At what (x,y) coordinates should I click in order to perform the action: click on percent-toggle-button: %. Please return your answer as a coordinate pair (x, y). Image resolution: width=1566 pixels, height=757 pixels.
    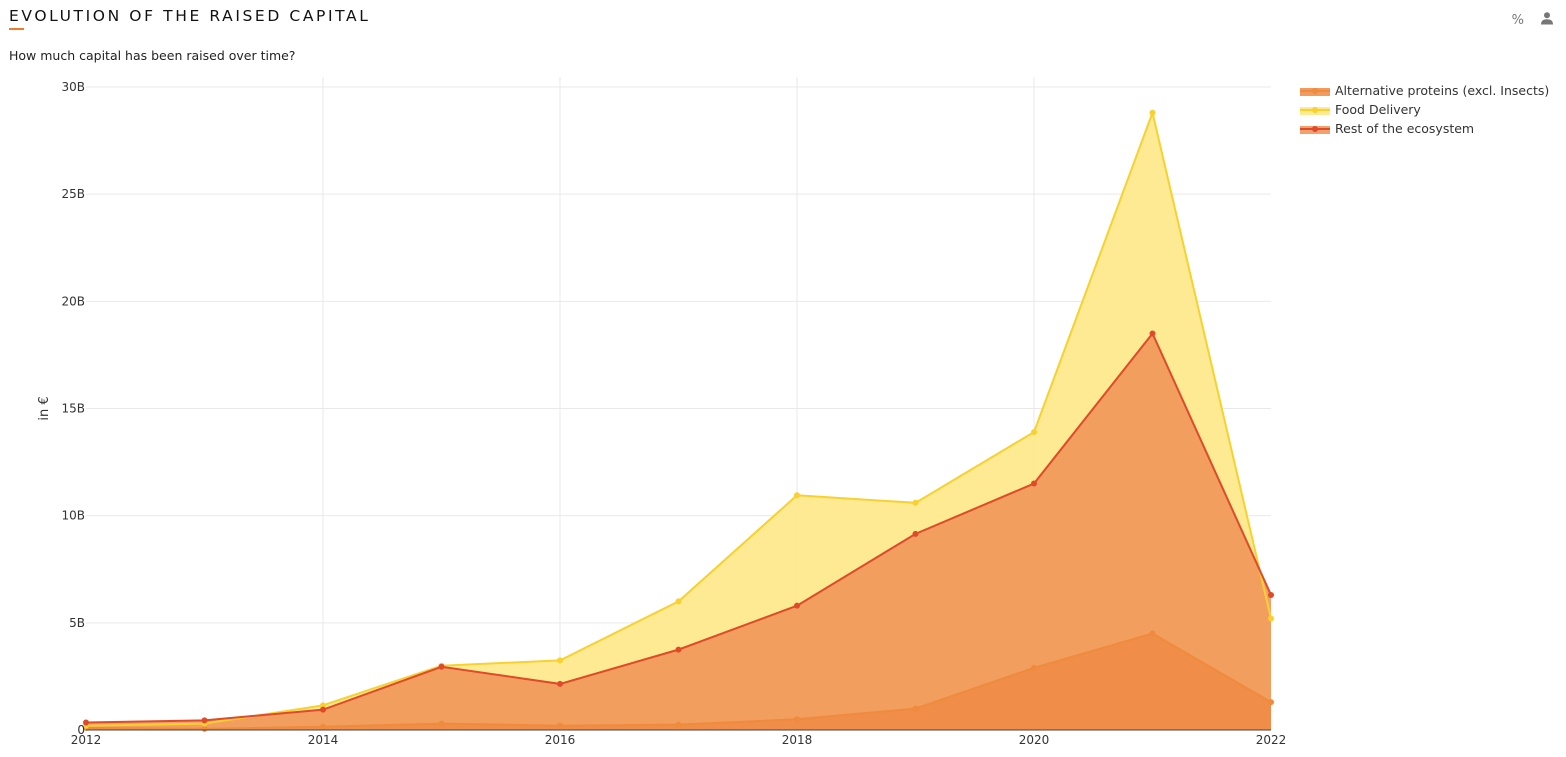
    Looking at the image, I should click on (1517, 20).